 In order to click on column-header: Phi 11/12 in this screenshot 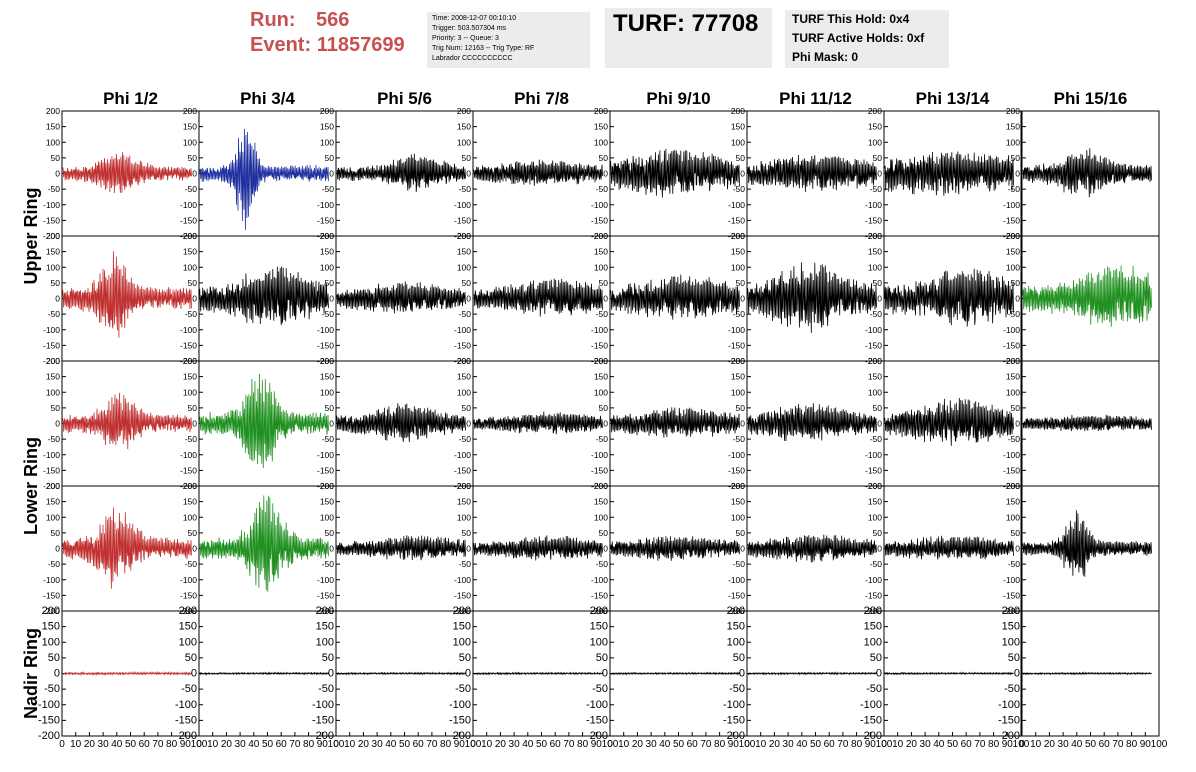, I will do `click(815, 98)`.